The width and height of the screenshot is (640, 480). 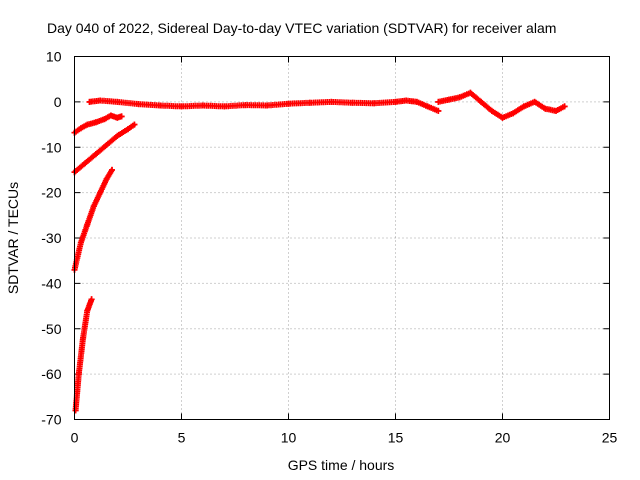 What do you see at coordinates (54, 57) in the screenshot?
I see `y-tick-label: 10` at bounding box center [54, 57].